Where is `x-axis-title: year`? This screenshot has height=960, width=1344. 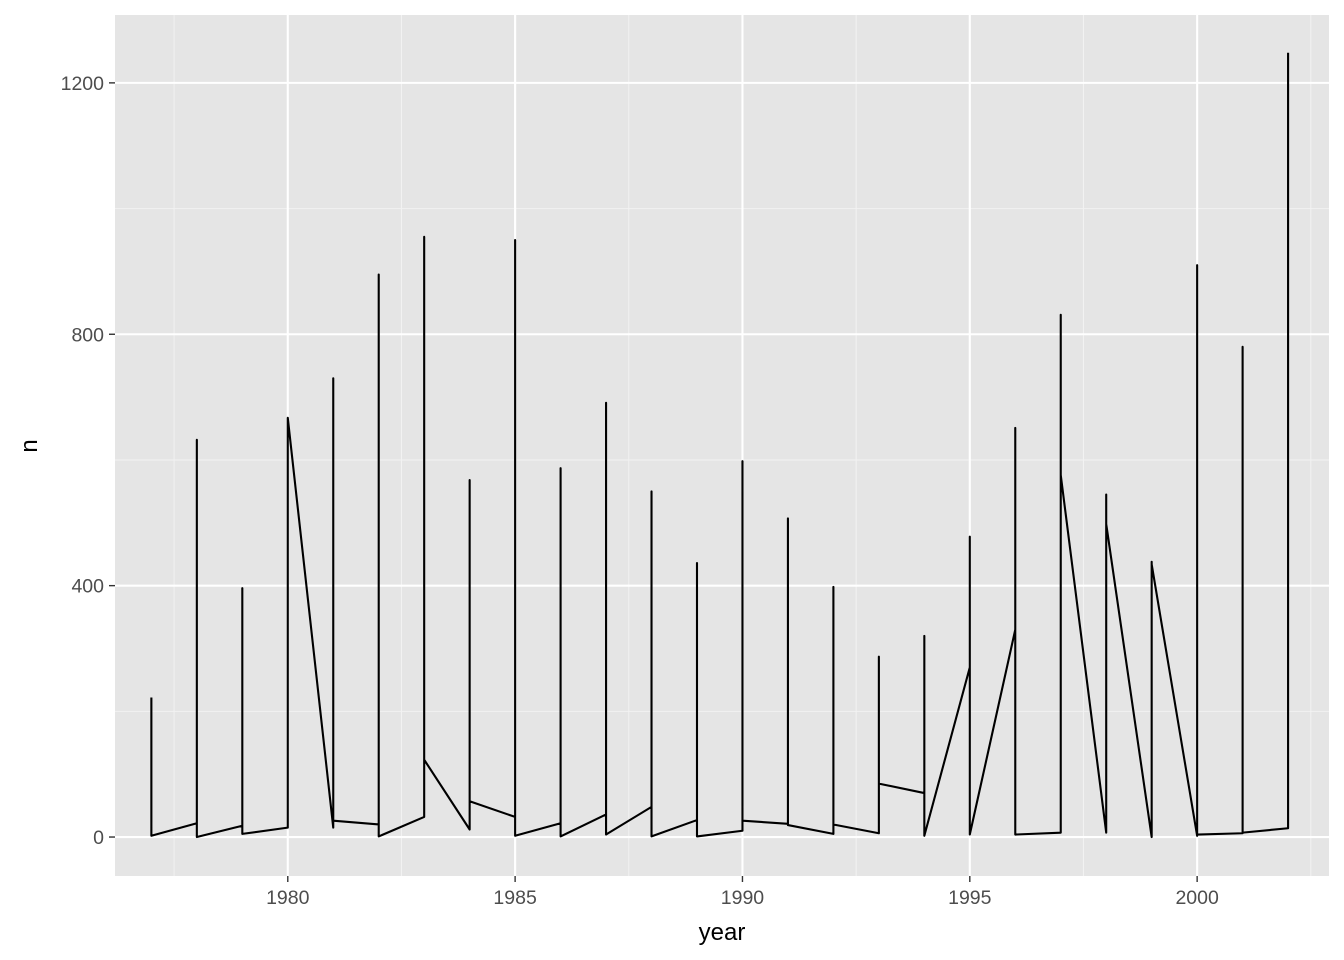
x-axis-title: year is located at coordinates (722, 932).